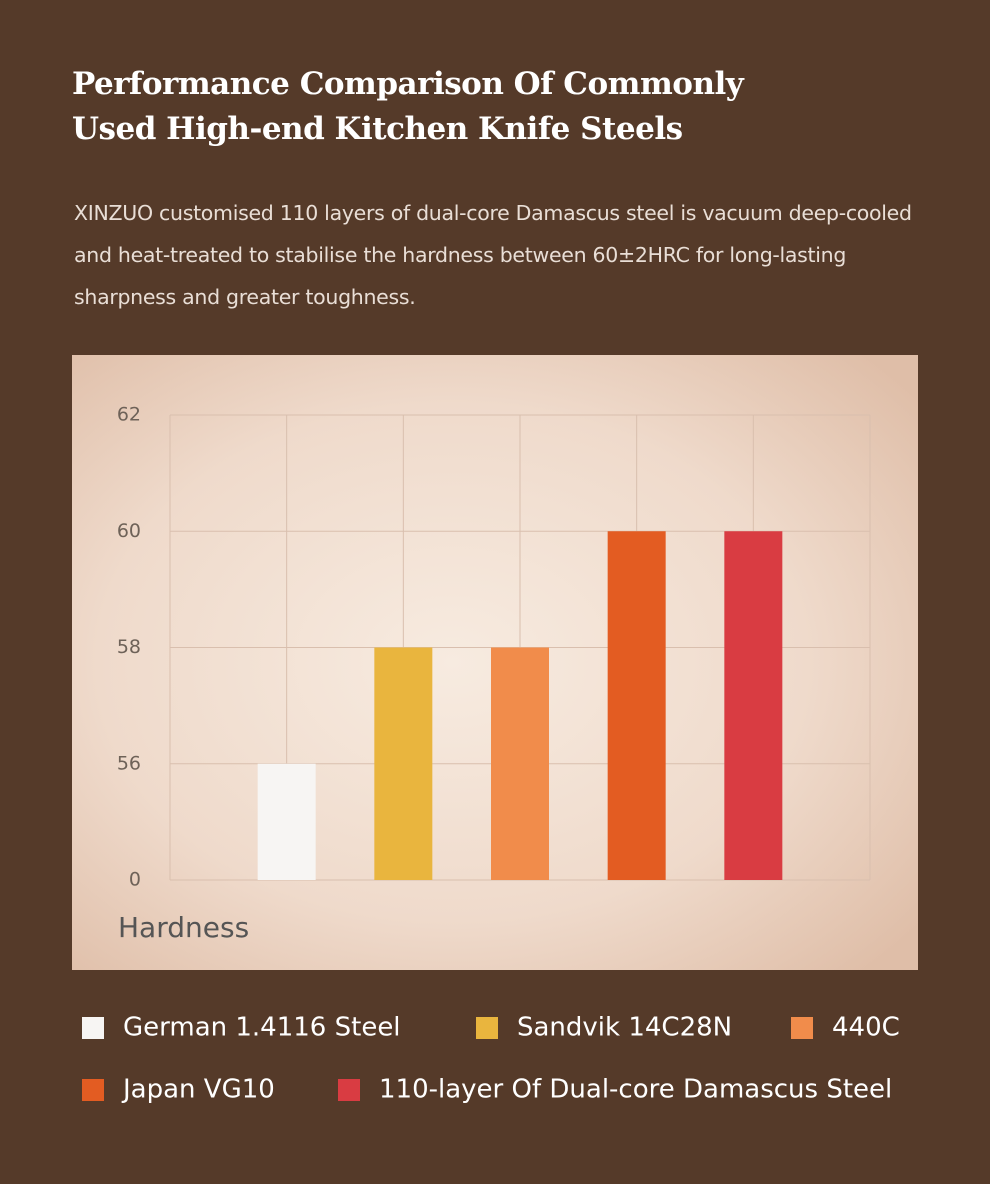 This screenshot has height=1184, width=990. What do you see at coordinates (129, 647) in the screenshot?
I see `y-tick-label: 58` at bounding box center [129, 647].